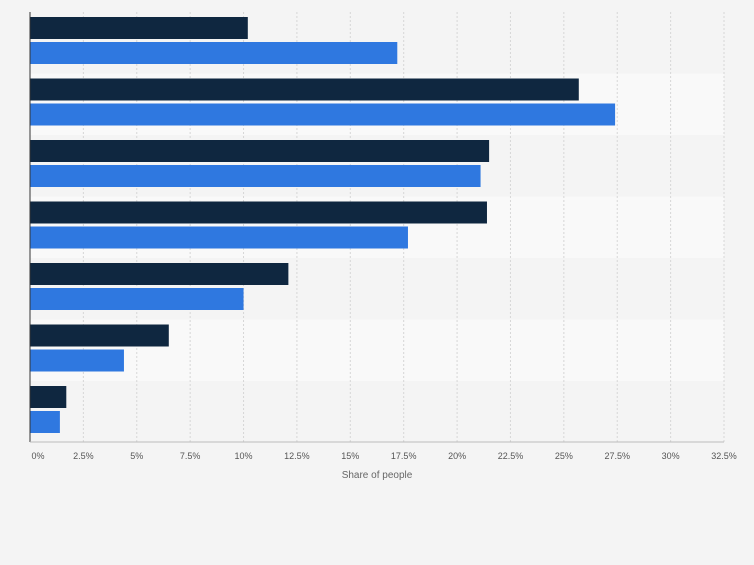 This screenshot has width=754, height=565. Describe the element at coordinates (350, 456) in the screenshot. I see `x-tick-label: 15%` at that location.